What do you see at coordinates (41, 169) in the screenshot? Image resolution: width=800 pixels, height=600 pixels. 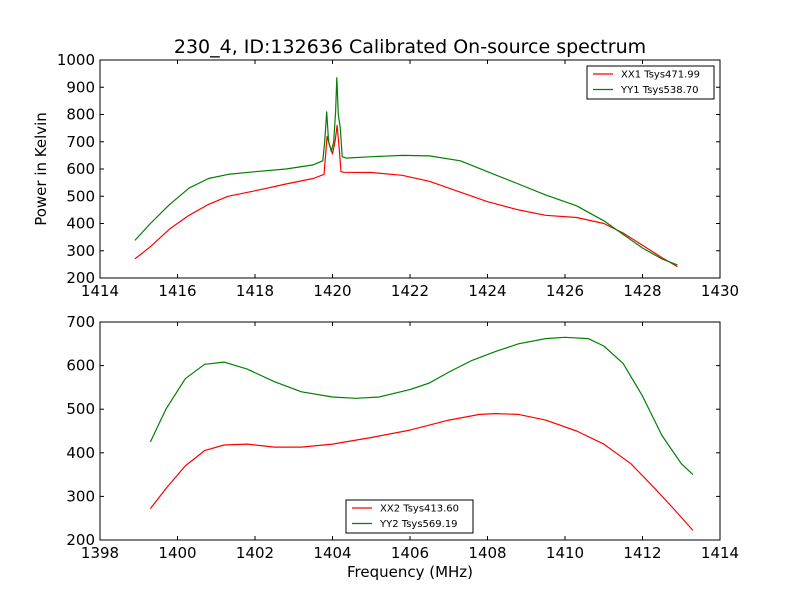 I see `top-plot-ylabel: Power in Kelvin` at bounding box center [41, 169].